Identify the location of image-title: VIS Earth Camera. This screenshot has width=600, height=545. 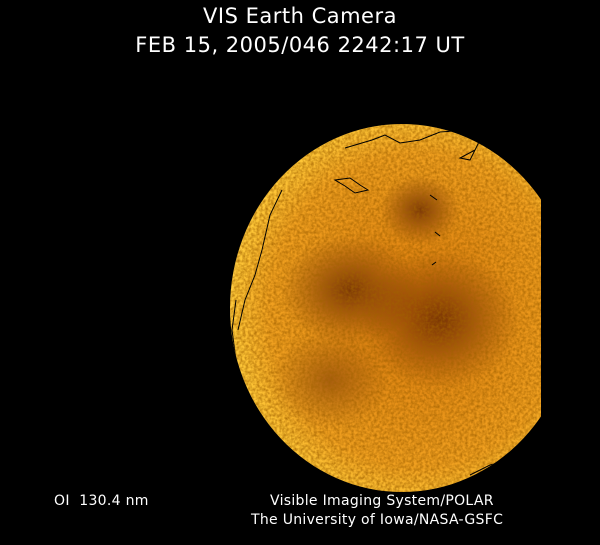
(300, 16).